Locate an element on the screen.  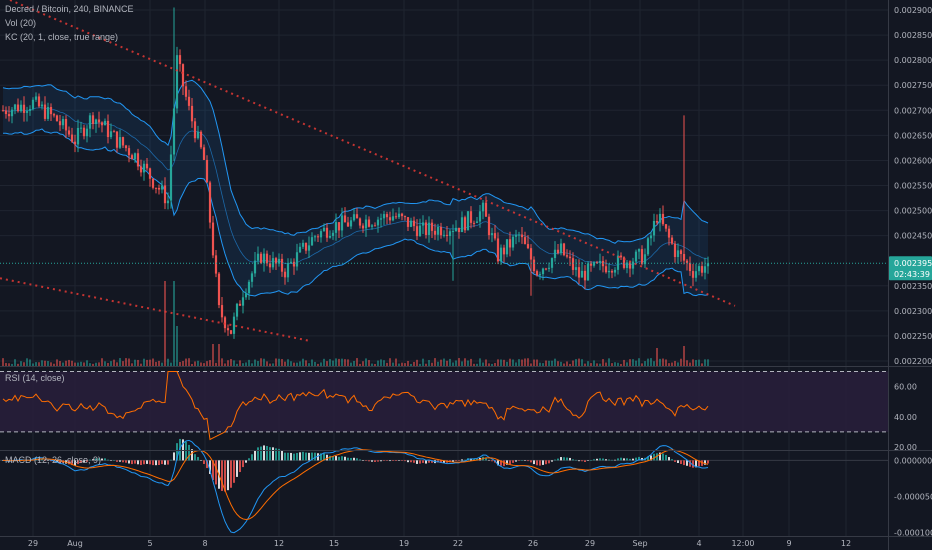
price-tick-label: 0.002500 is located at coordinates (913, 211).